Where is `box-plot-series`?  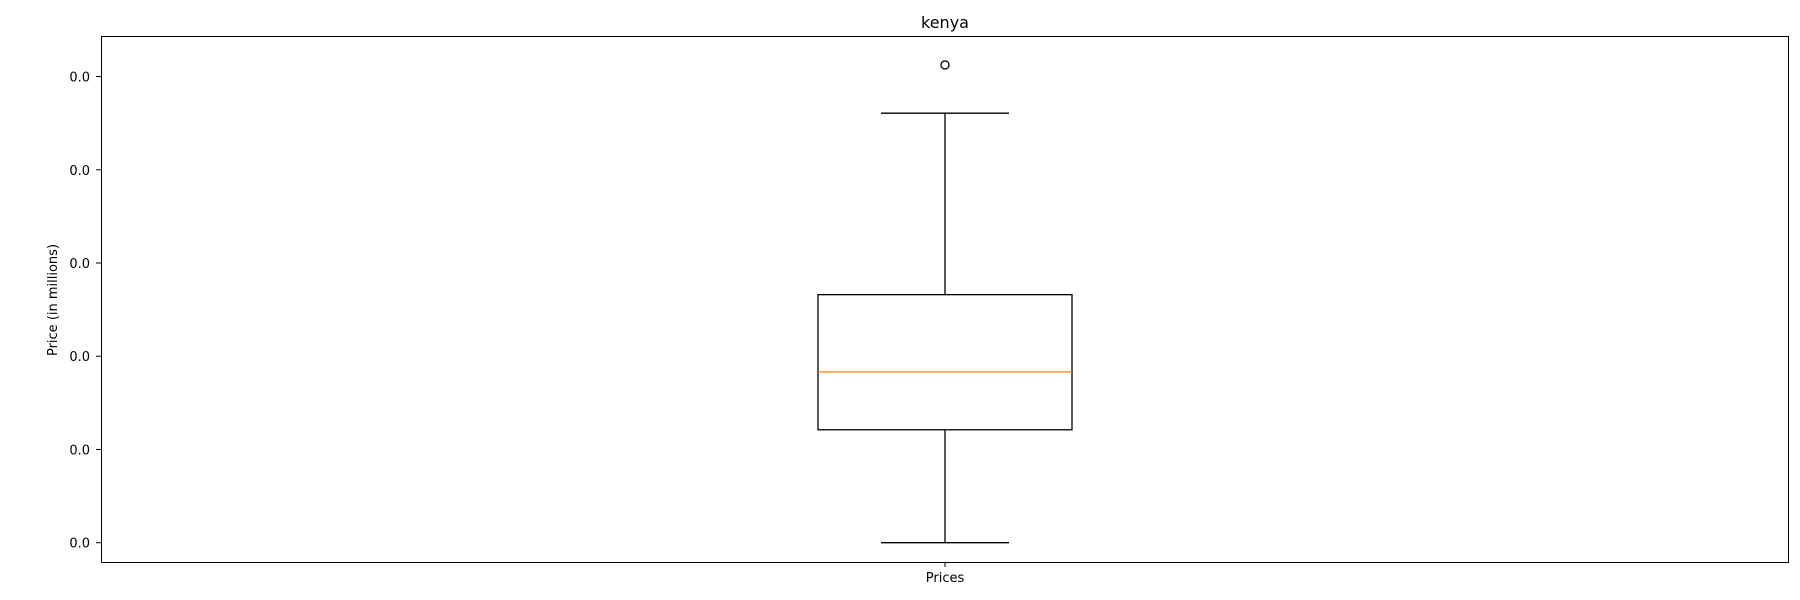 box-plot-series is located at coordinates (945, 302).